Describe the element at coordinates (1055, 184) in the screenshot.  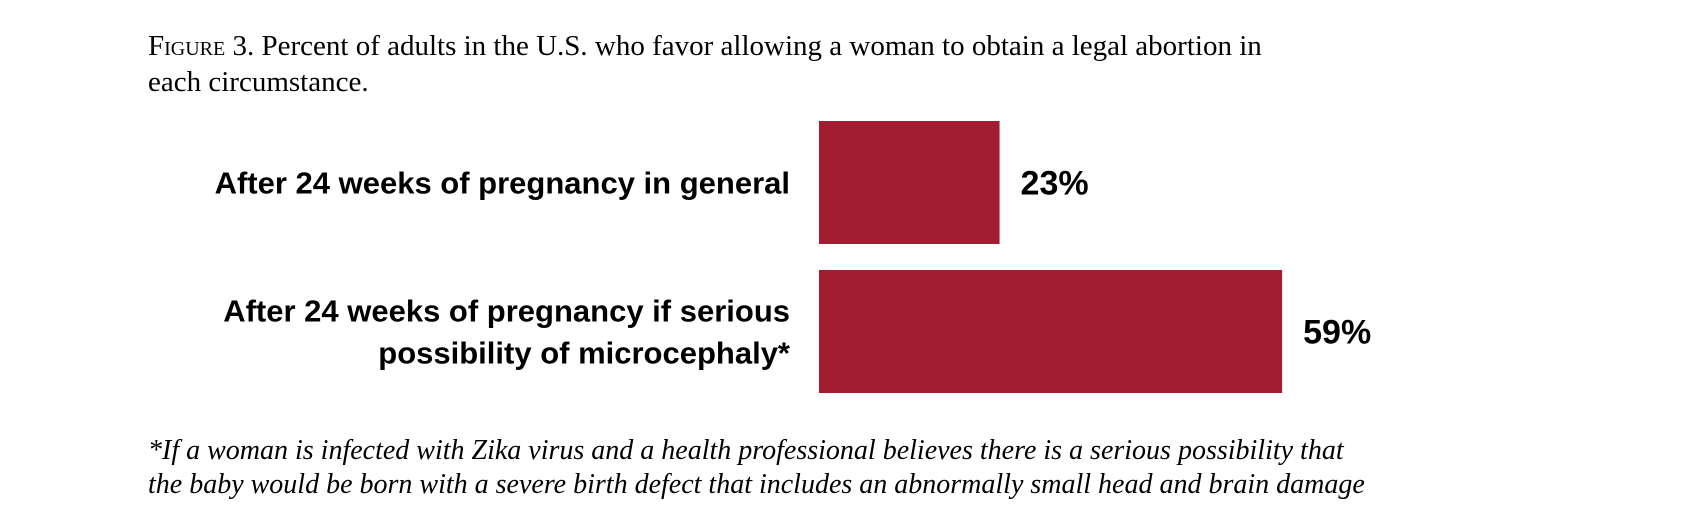
I see `value-label-1: 23%` at that location.